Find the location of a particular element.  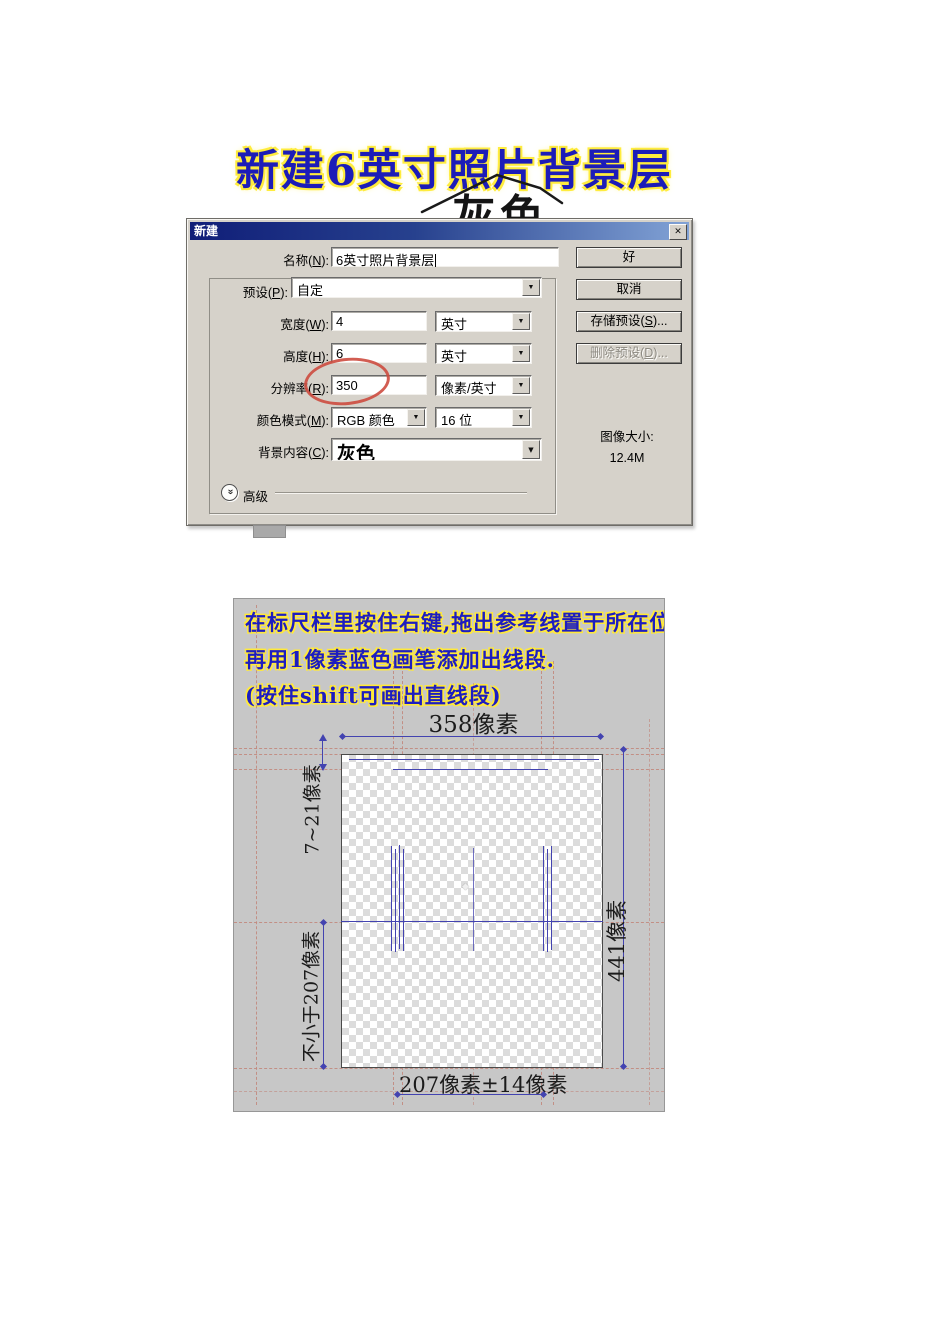

ok-button: 好 is located at coordinates (629, 257).